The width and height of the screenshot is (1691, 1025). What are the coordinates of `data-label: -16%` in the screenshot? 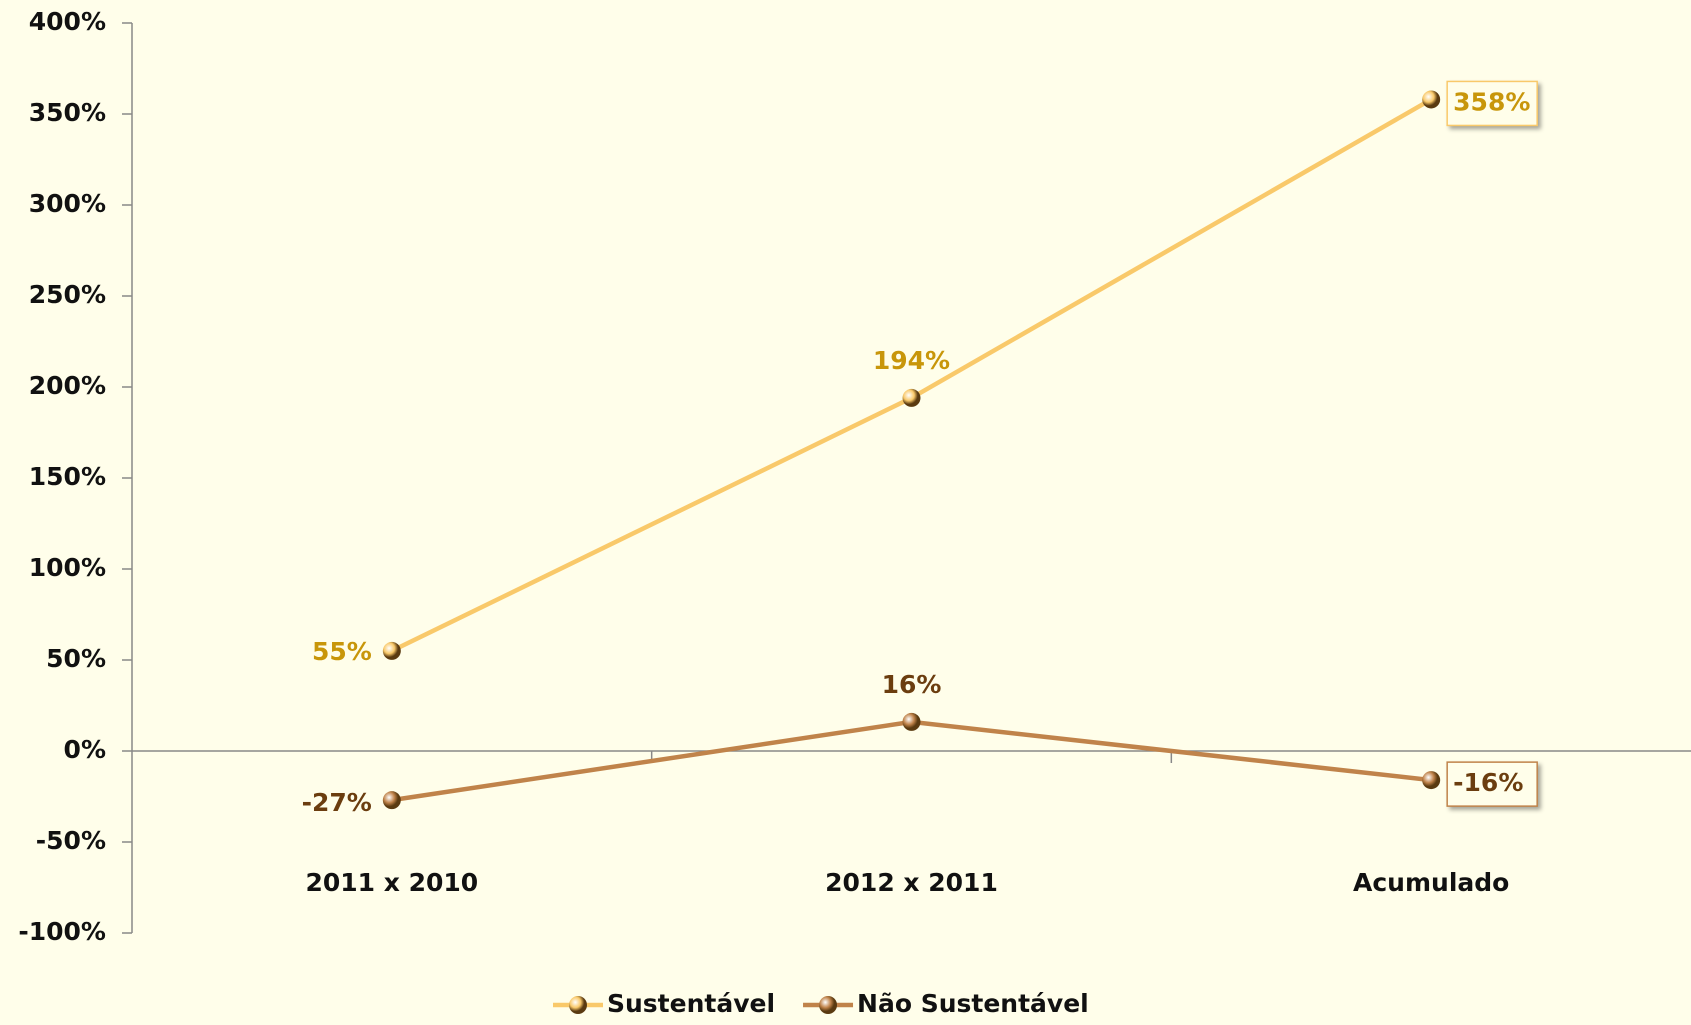 It's located at (1488, 782).